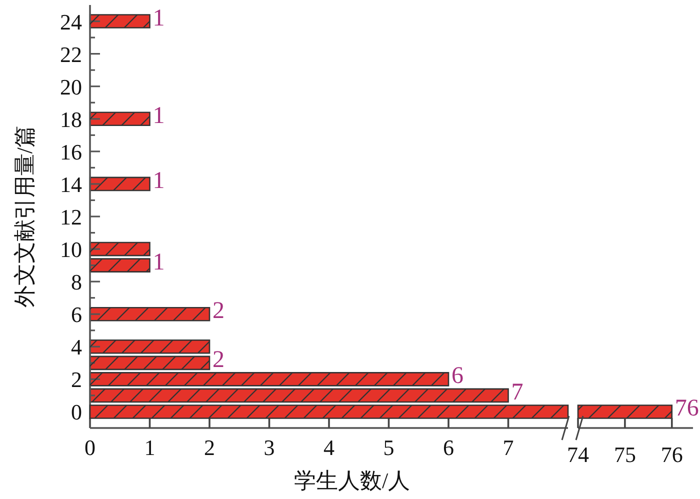 This screenshot has height=499, width=700. I want to click on y-tick-label: 8, so click(76, 282).